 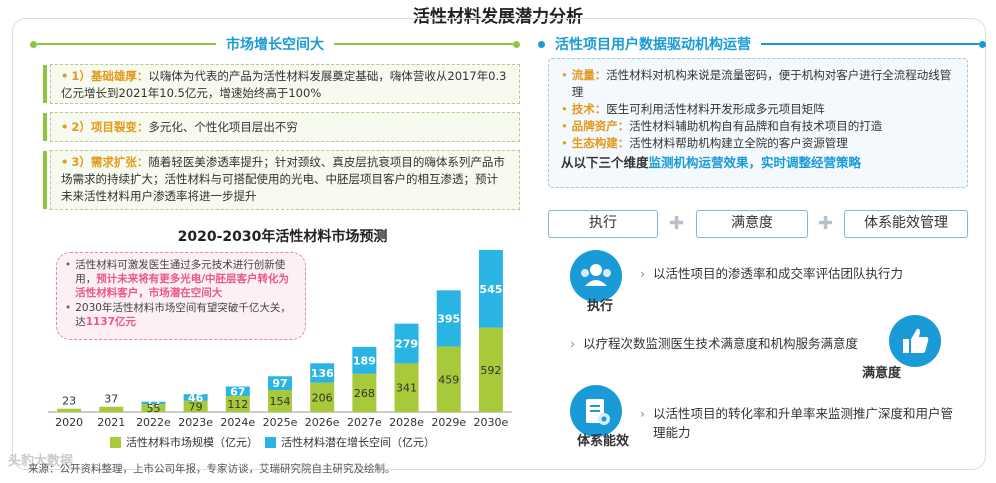 I want to click on data-label-growth-space: 545, so click(x=490, y=289).